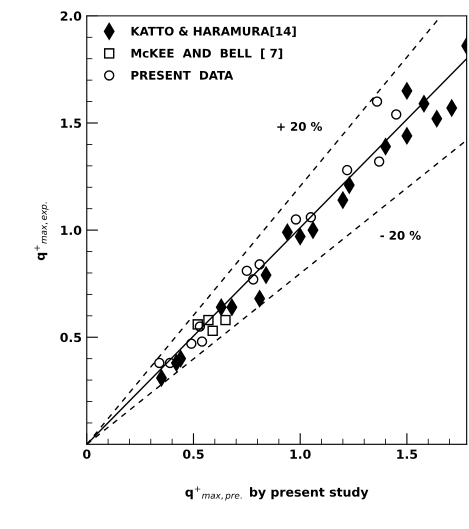 The height and width of the screenshot is (529, 469). Describe the element at coordinates (207, 54) in the screenshot. I see `legend-label: McKEE AND BELL [ 7]` at that location.